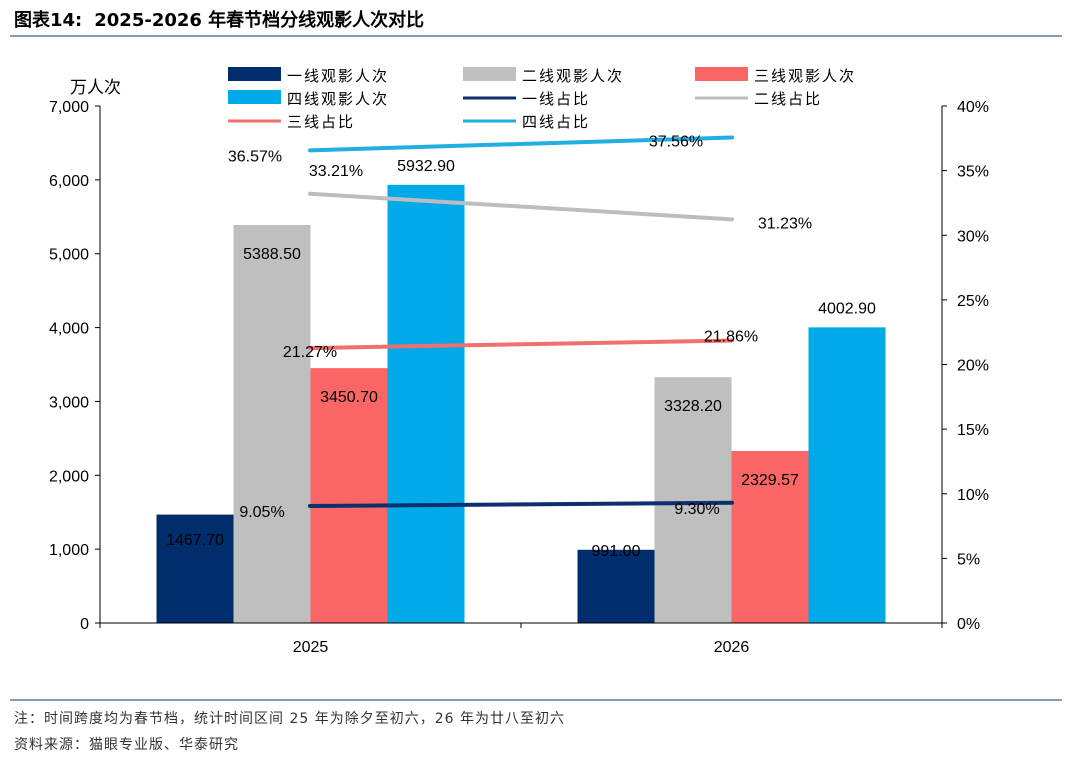  Describe the element at coordinates (556, 99) in the screenshot. I see `legend-label: 一线占比` at that location.